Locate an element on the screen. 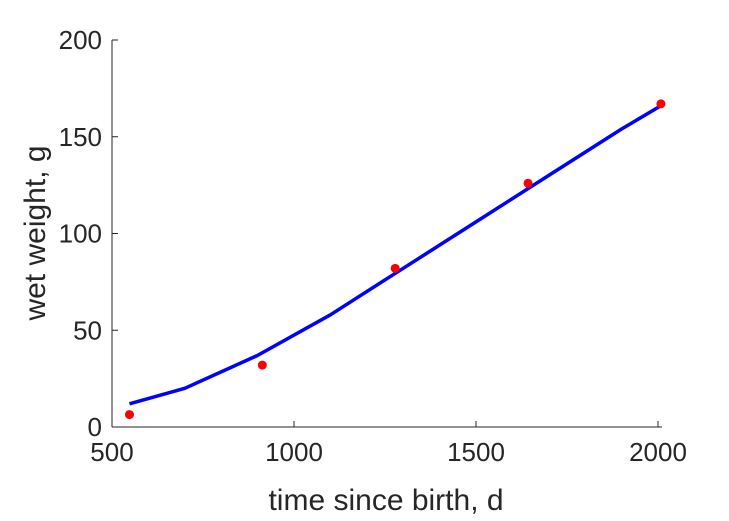  y-axis-label: wet weight, g is located at coordinates (35, 233).